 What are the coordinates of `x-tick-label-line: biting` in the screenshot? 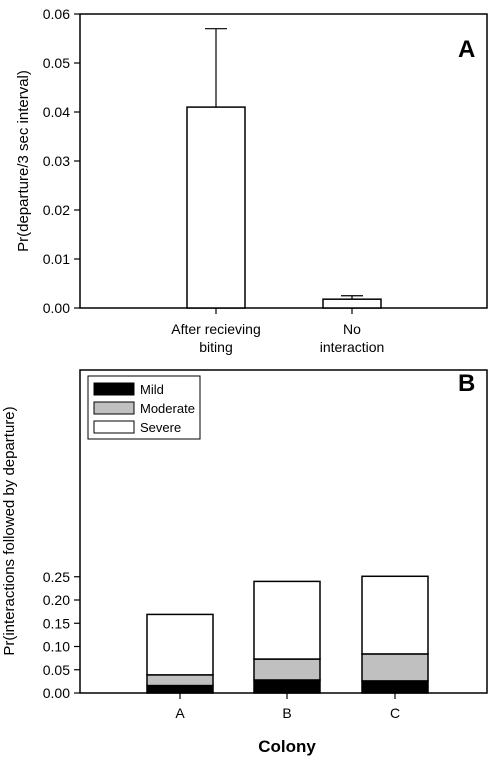 It's located at (215, 347).